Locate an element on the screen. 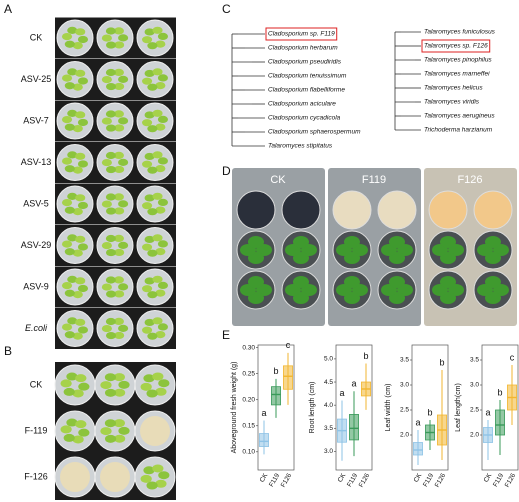 The height and width of the screenshot is (502, 519). plate-label: CK is located at coordinates (278, 180).